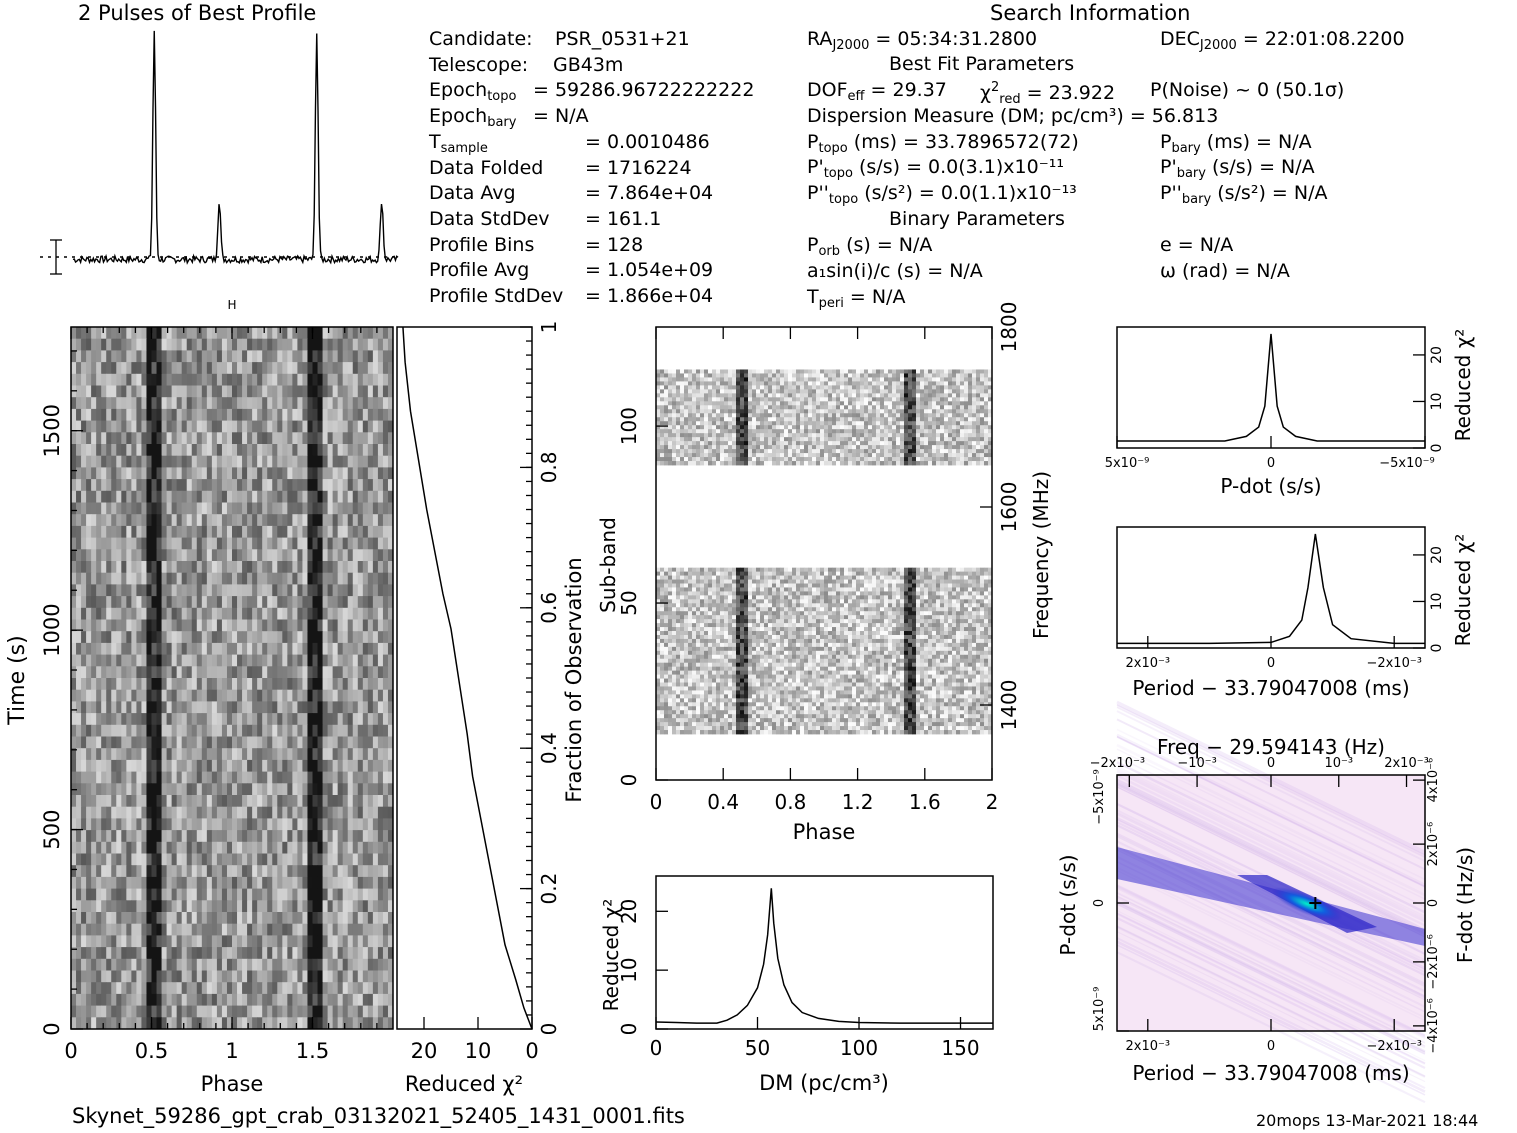 The image size is (1517, 1133). What do you see at coordinates (1071, 93) in the screenshot?
I see `chi2-value: = 23.922` at bounding box center [1071, 93].